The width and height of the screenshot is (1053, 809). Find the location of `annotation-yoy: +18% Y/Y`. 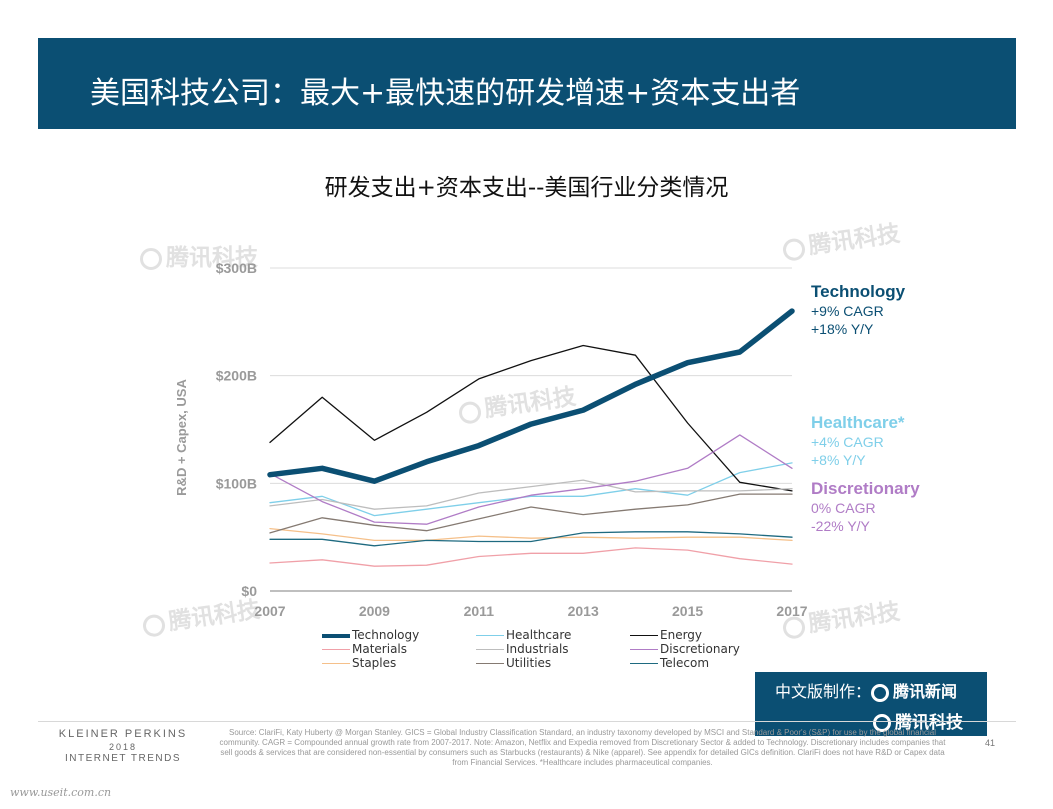

annotation-yoy: +18% Y/Y is located at coordinates (842, 329).